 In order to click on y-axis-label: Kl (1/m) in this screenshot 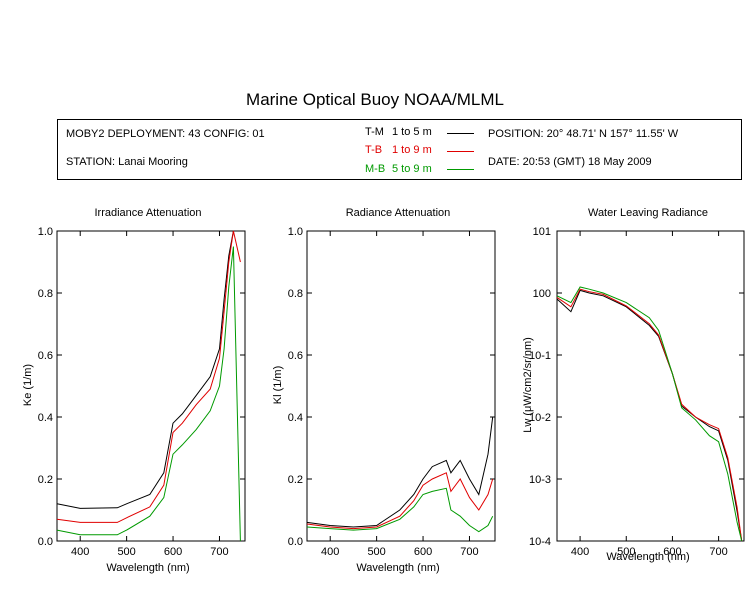, I will do `click(278, 385)`.